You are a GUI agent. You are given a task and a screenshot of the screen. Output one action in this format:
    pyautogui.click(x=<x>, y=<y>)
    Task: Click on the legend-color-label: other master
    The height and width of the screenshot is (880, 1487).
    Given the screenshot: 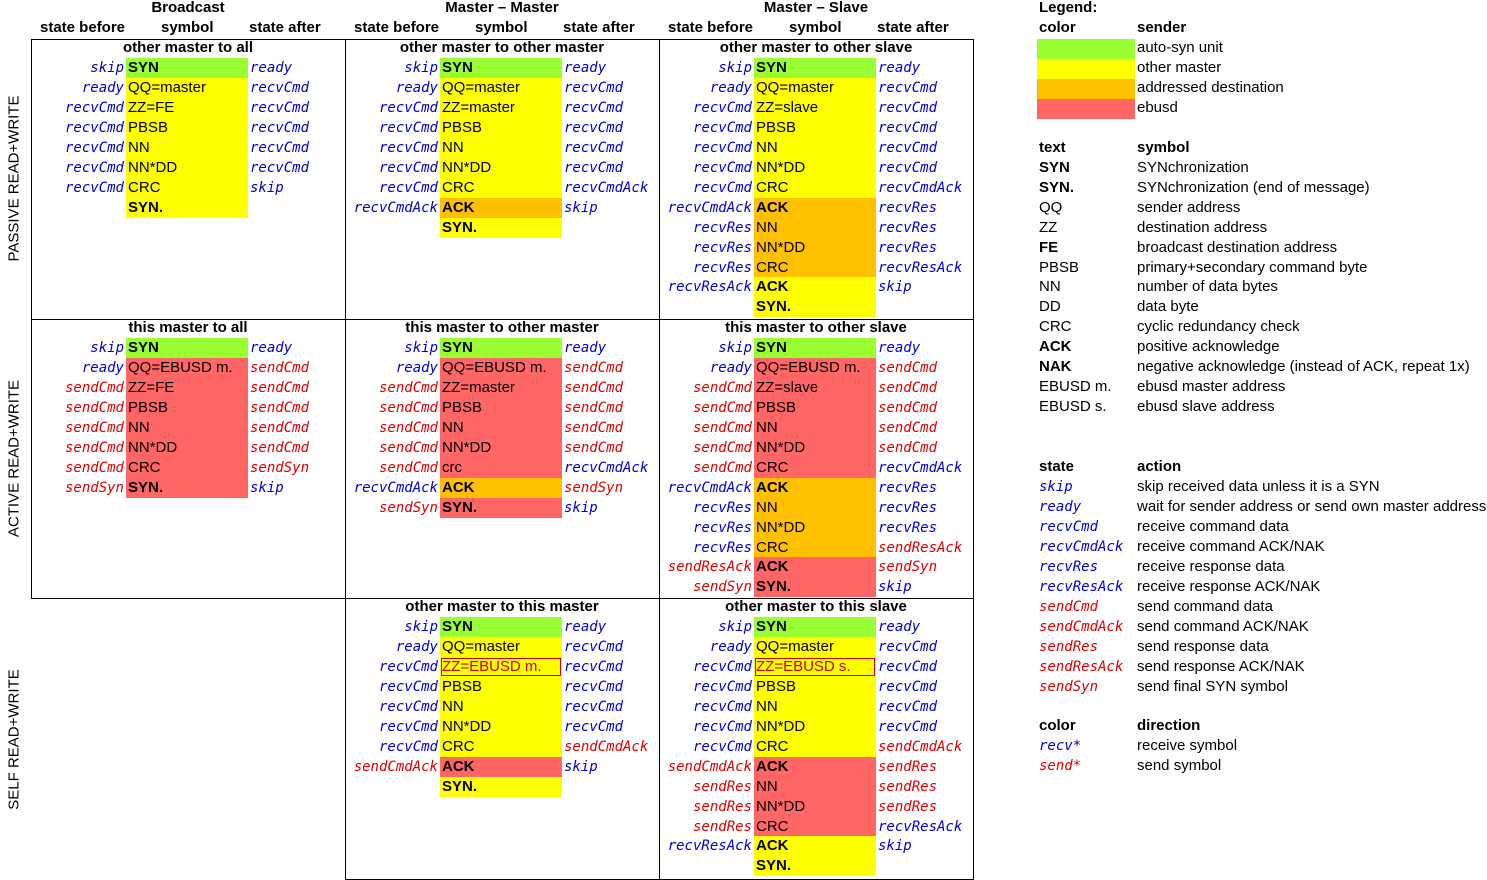 What is the action you would take?
    pyautogui.click(x=1179, y=67)
    